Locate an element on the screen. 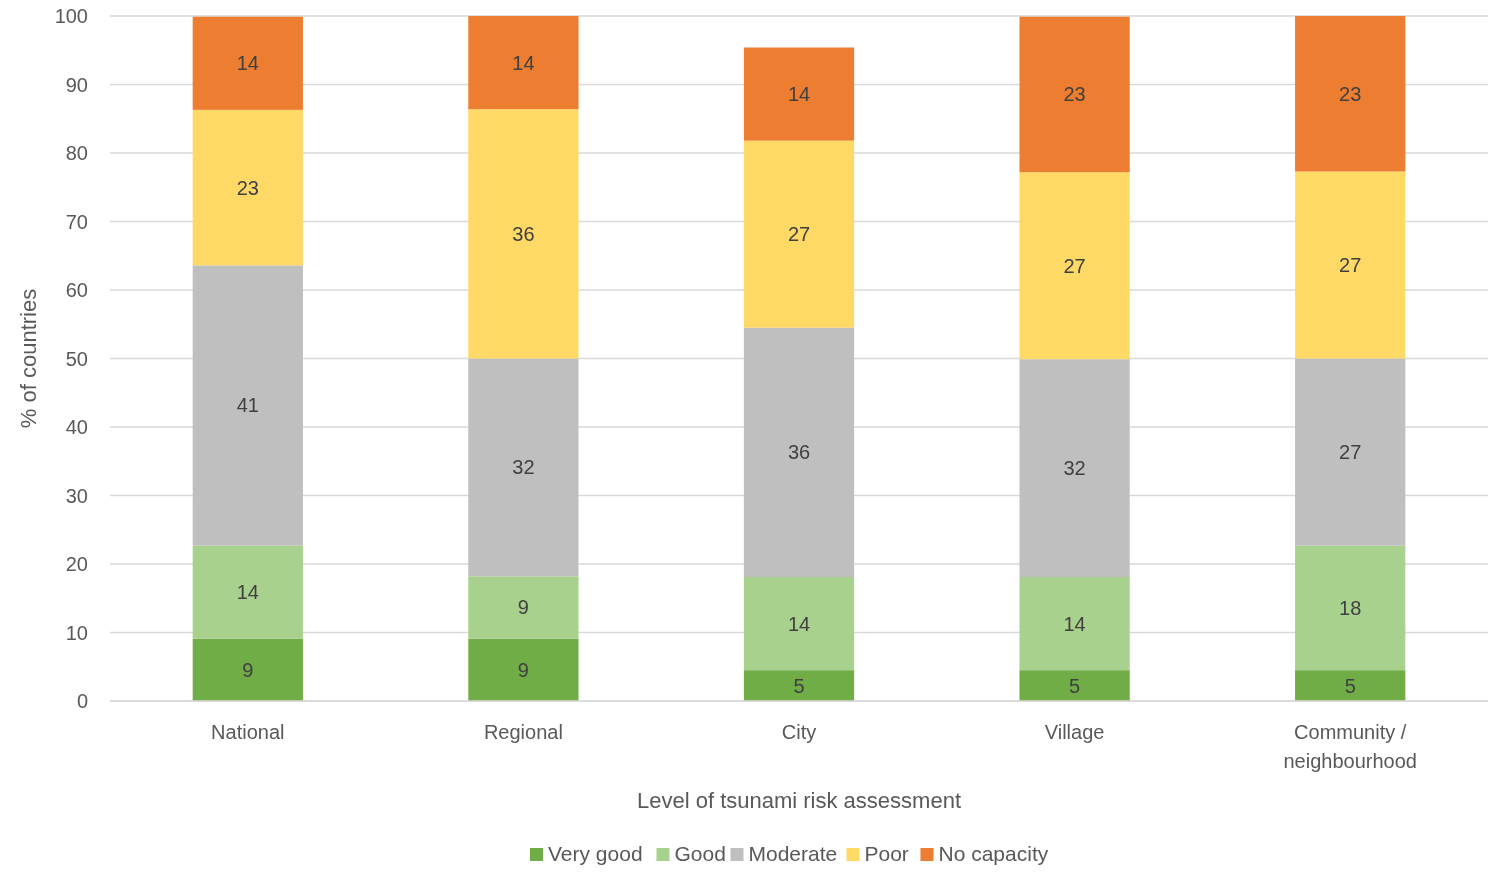 The width and height of the screenshot is (1498, 884). y-tick-label: 70 is located at coordinates (76, 221).